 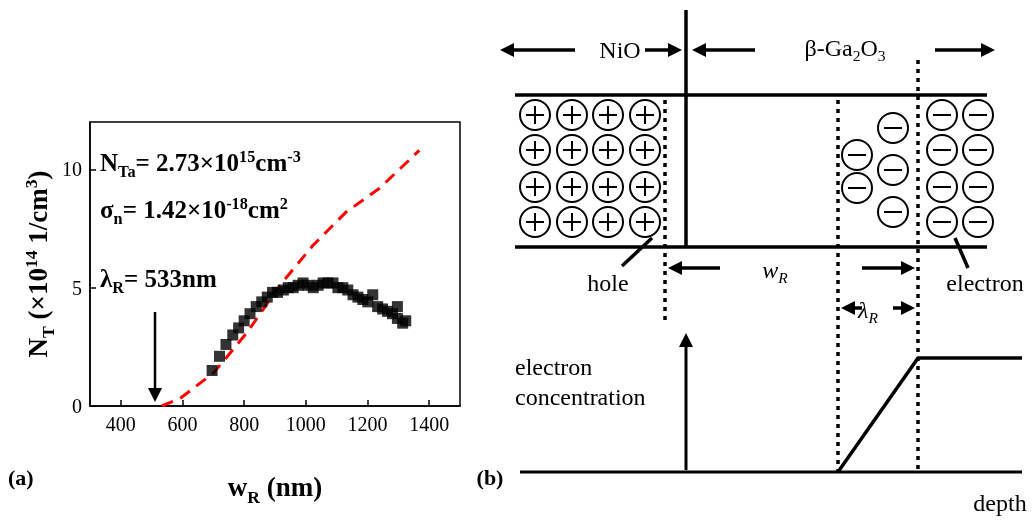 What do you see at coordinates (194, 212) in the screenshot?
I see `annotation: σ$_{n}$= 1.42×10$^{-18}$cm$^{2}$` at bounding box center [194, 212].